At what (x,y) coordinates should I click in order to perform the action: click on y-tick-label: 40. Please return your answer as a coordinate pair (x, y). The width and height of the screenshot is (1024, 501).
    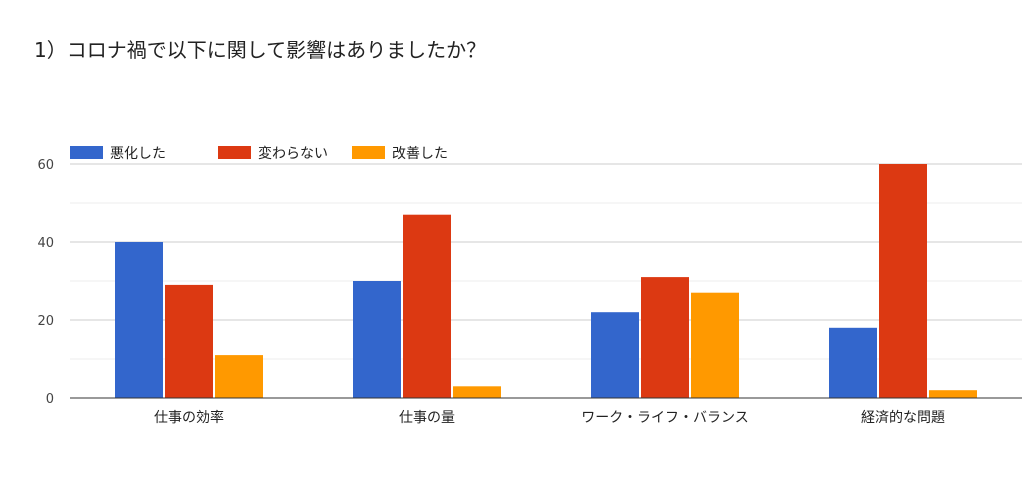
    Looking at the image, I should click on (45, 243).